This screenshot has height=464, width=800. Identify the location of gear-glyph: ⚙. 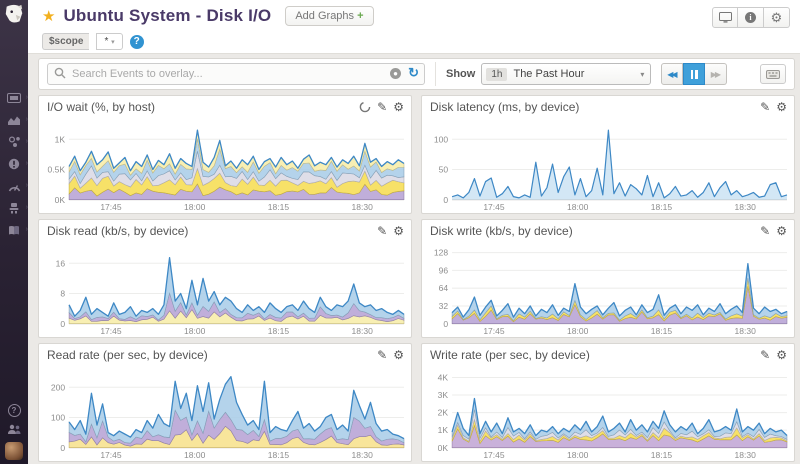
(776, 17).